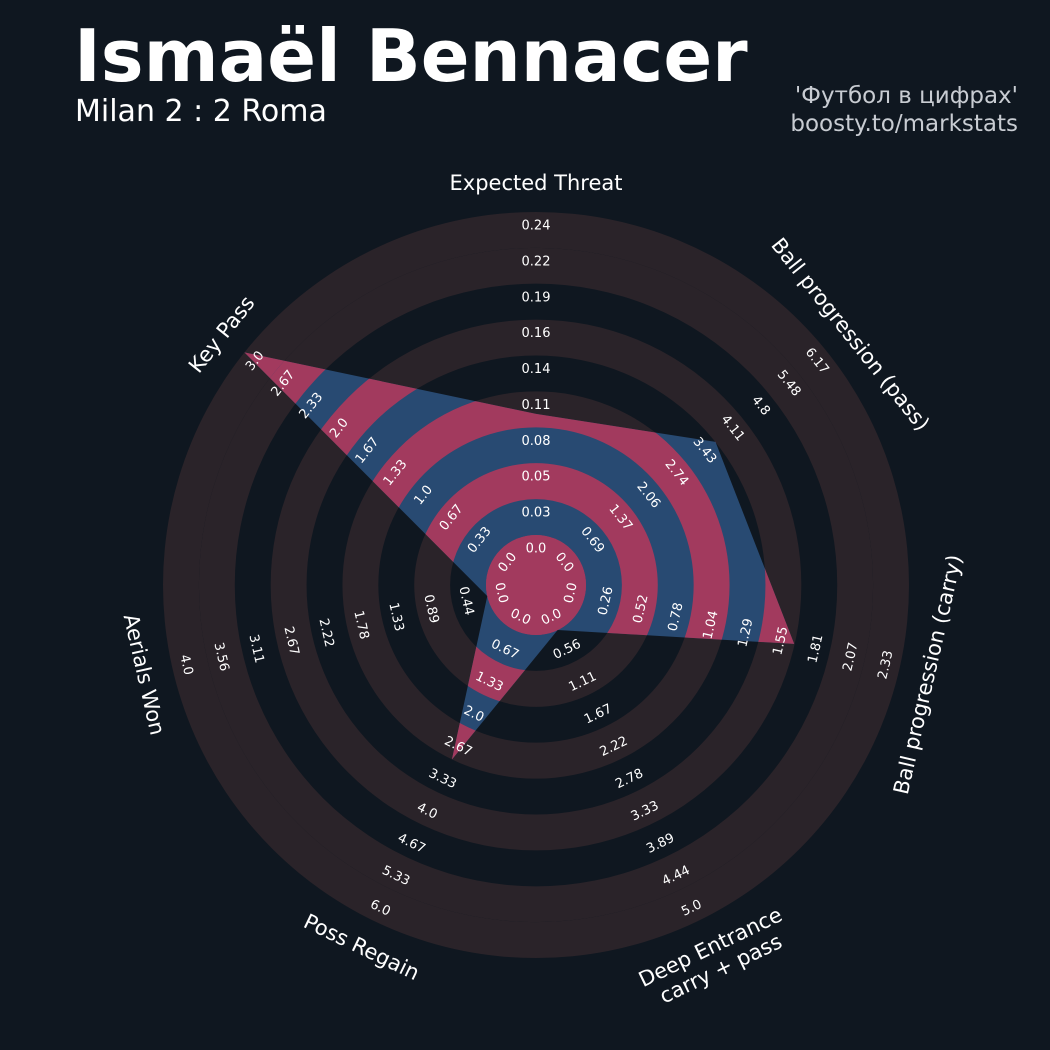 The image size is (1050, 1050). What do you see at coordinates (567, 650) in the screenshot?
I see `tick-label: 0.56` at bounding box center [567, 650].